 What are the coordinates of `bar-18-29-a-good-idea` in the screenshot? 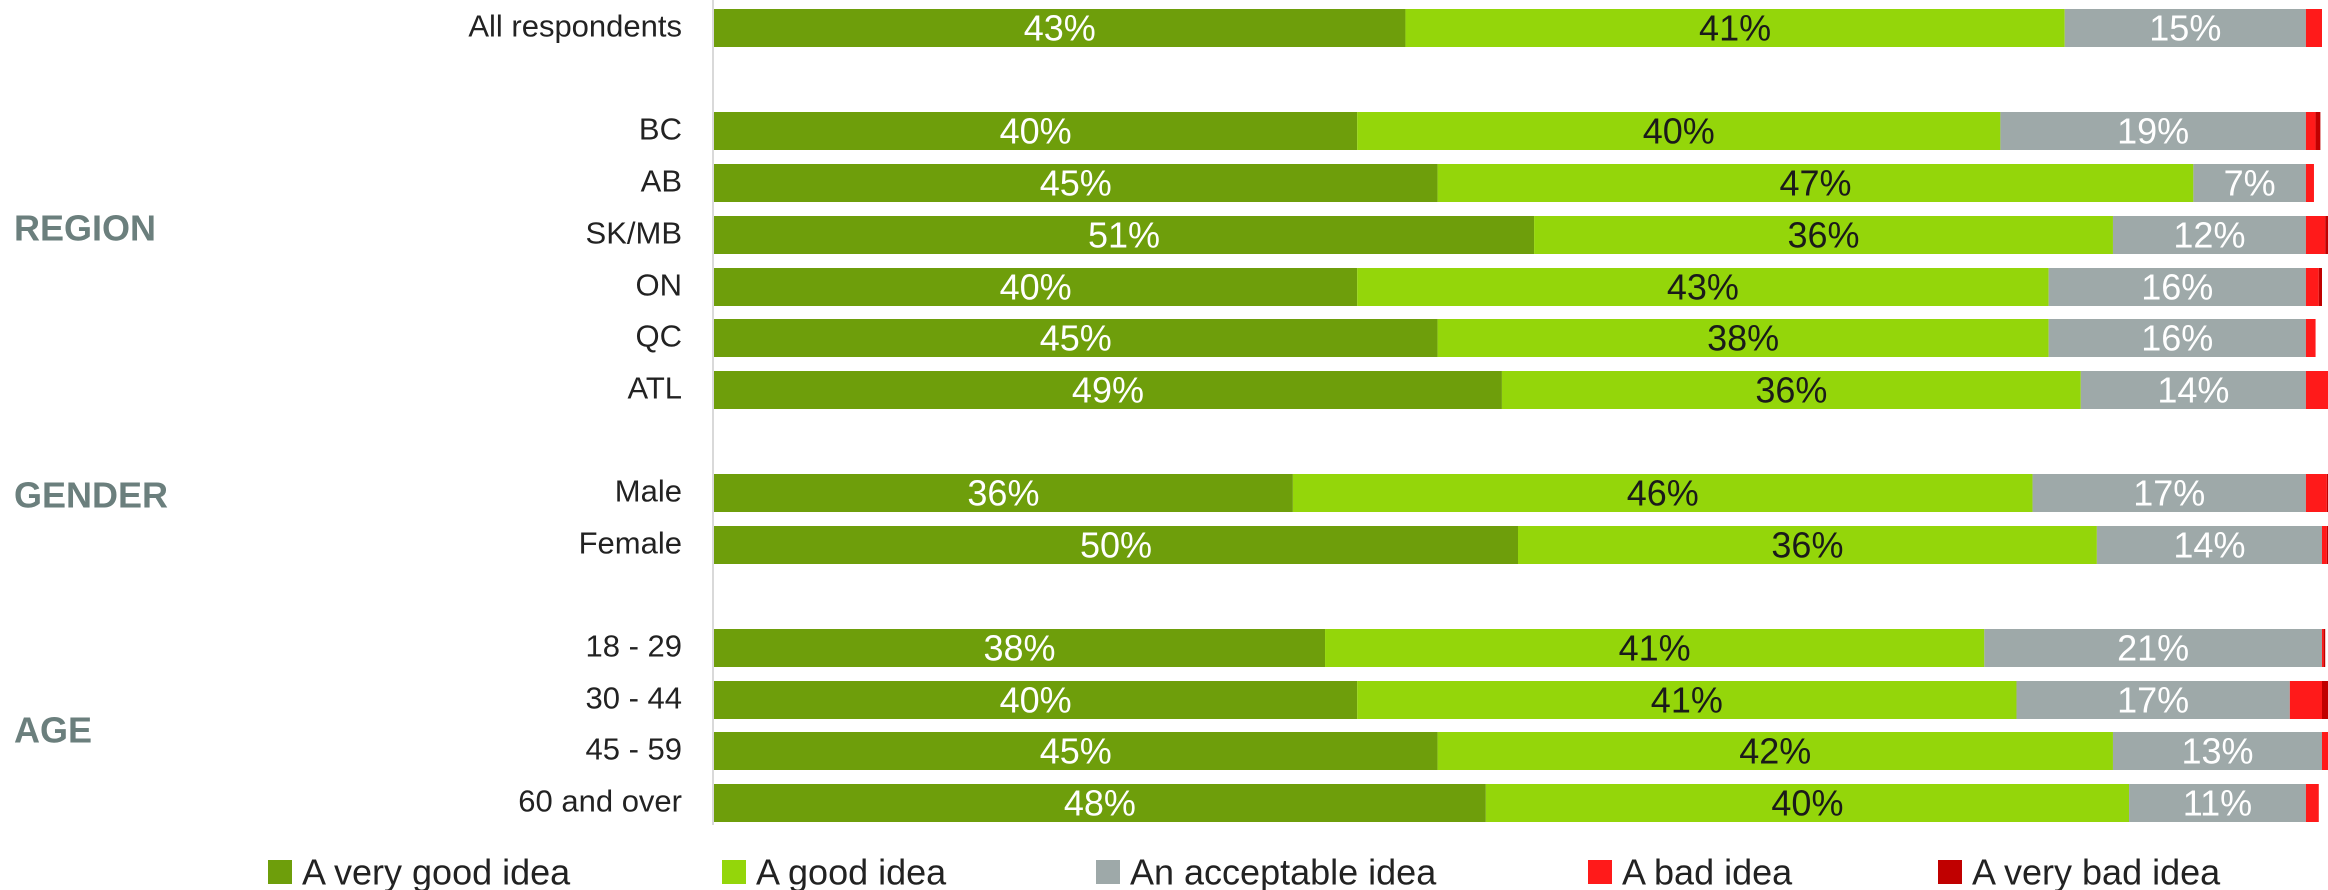 It's located at (1655, 648).